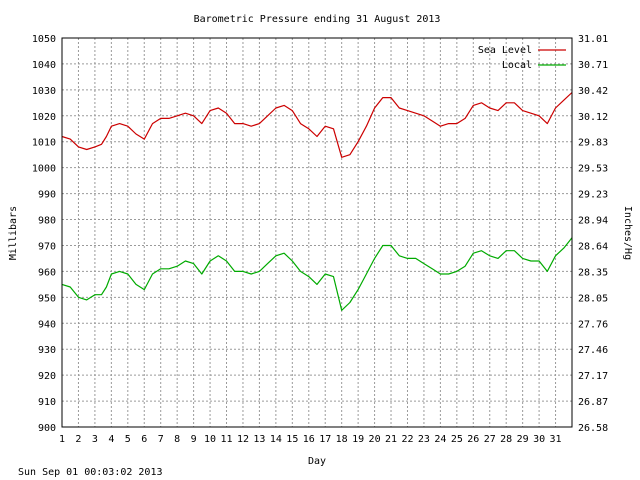 The height and width of the screenshot is (480, 640). I want to click on y-tick-label-right: 27.17, so click(593, 376).